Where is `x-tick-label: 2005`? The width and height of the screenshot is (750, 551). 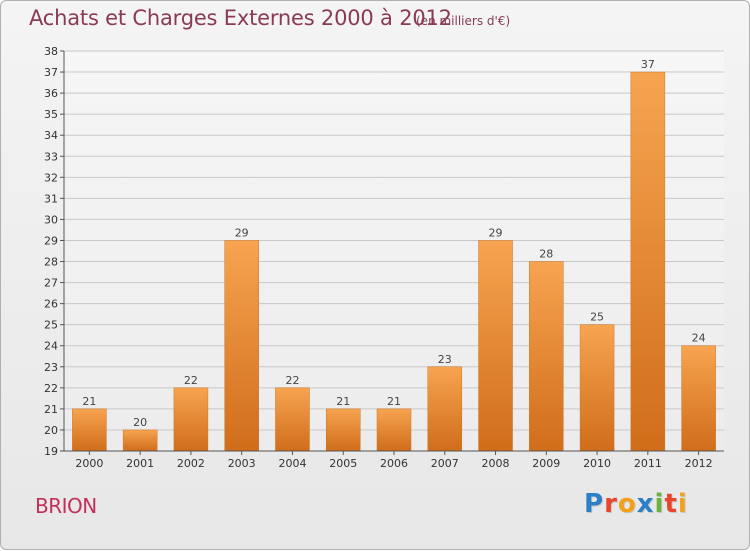
x-tick-label: 2005 is located at coordinates (343, 463).